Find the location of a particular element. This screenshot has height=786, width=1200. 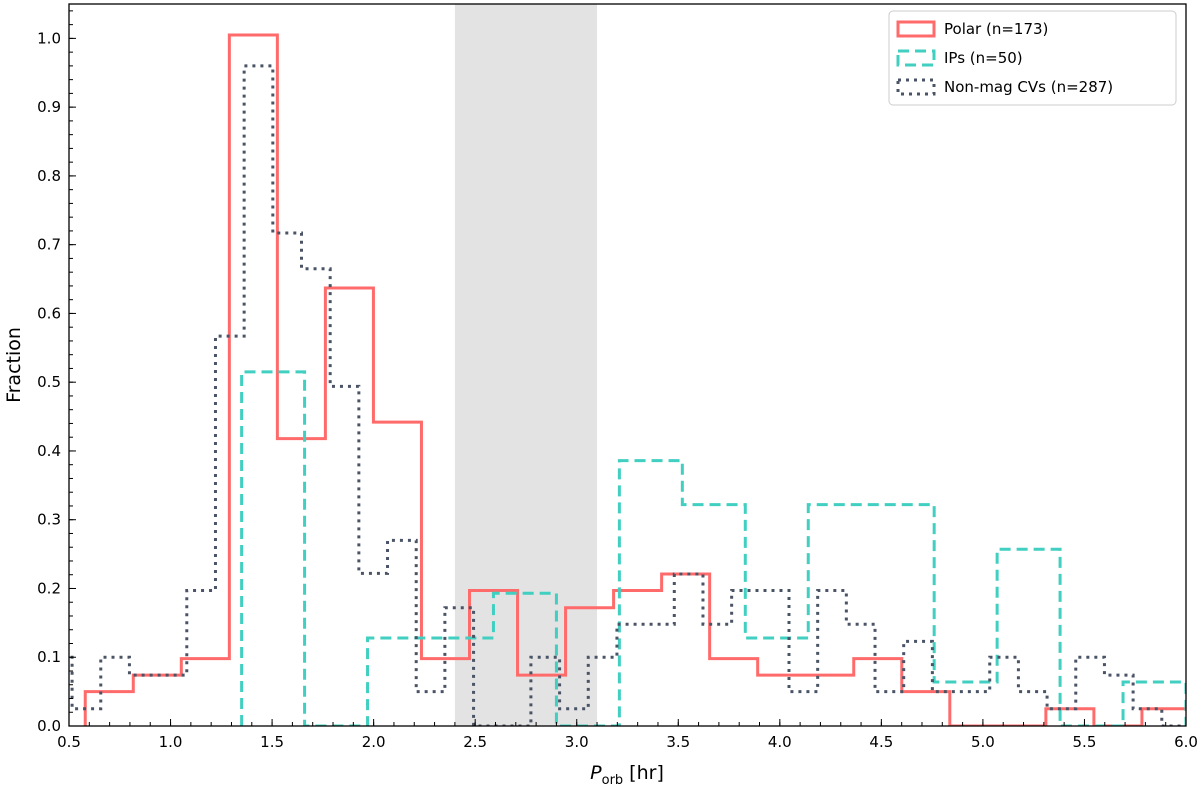

x-tick-label: 0.5 is located at coordinates (69, 742).